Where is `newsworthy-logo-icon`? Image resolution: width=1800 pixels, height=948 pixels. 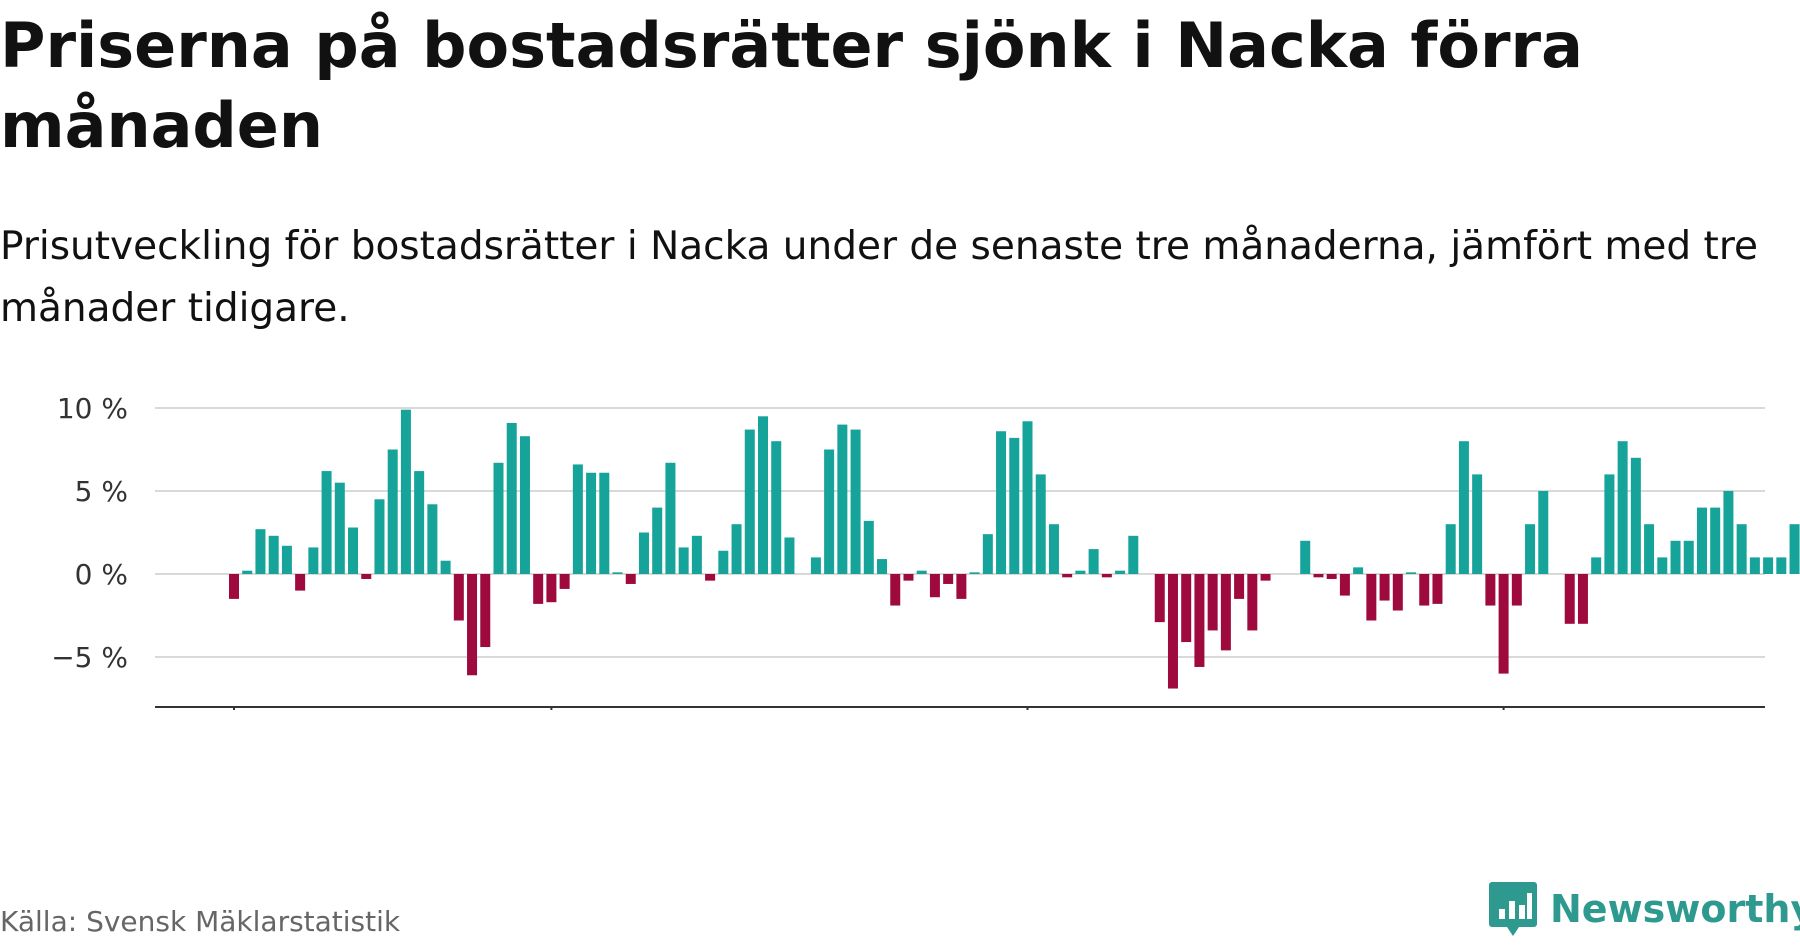
newsworthy-logo-icon is located at coordinates (1513, 909).